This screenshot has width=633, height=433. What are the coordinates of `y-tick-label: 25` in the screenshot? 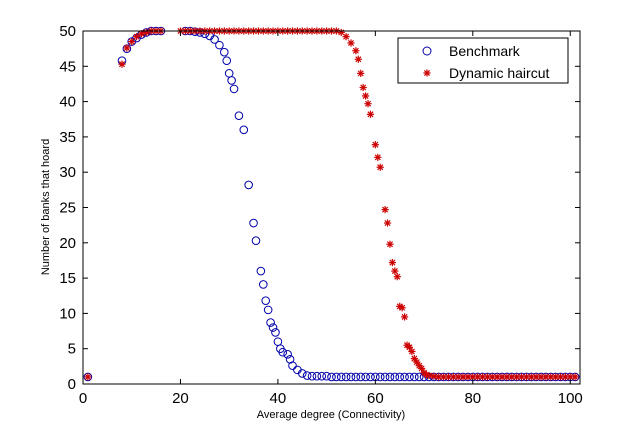 It's located at (67, 208).